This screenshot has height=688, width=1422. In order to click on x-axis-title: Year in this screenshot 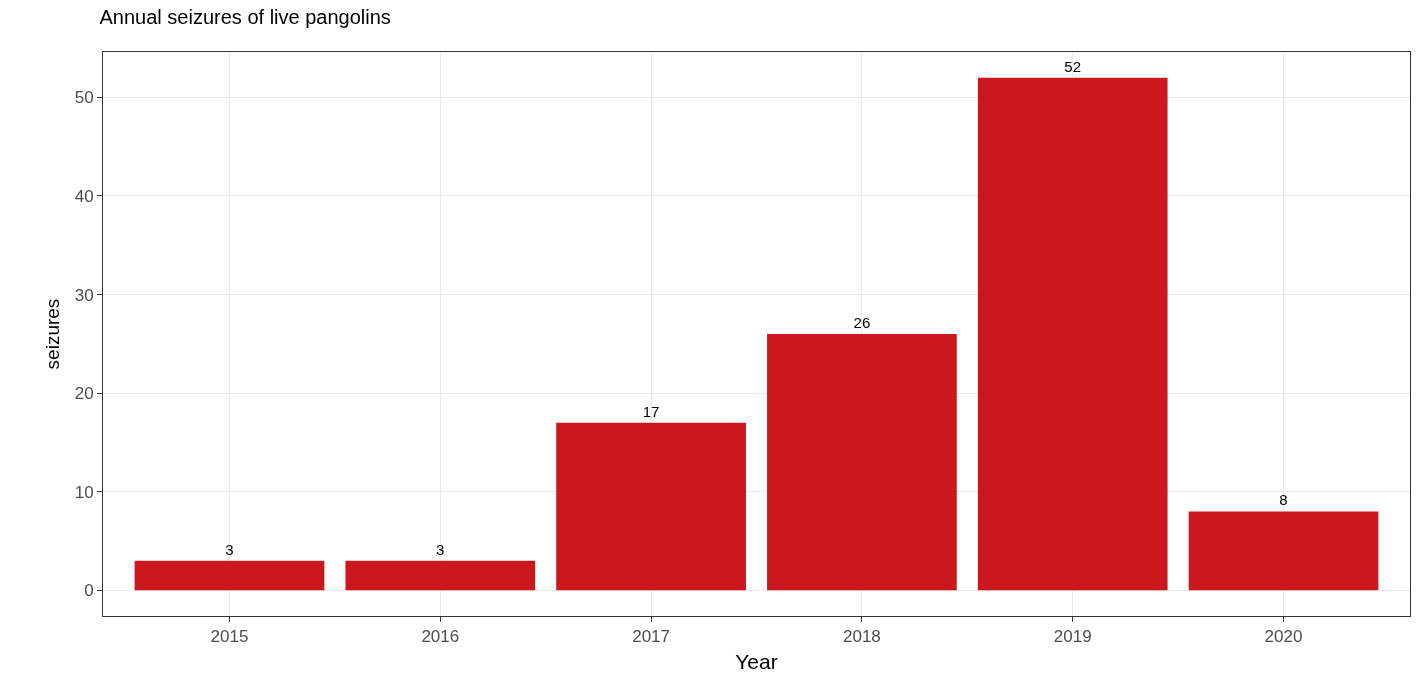, I will do `click(756, 661)`.